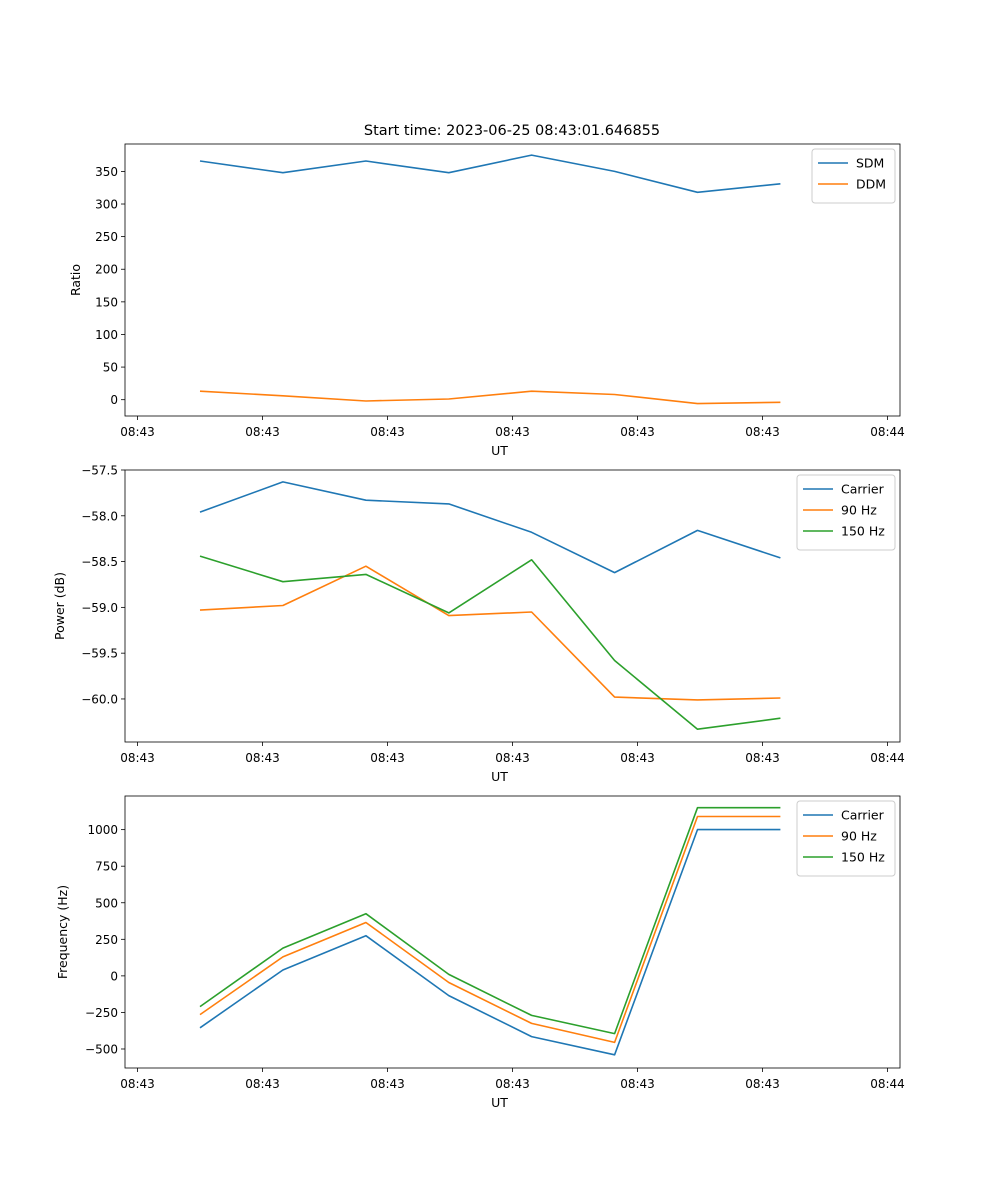 This screenshot has height=1200, width=1000. What do you see at coordinates (106, 903) in the screenshot?
I see `y-tick-label: 500` at bounding box center [106, 903].